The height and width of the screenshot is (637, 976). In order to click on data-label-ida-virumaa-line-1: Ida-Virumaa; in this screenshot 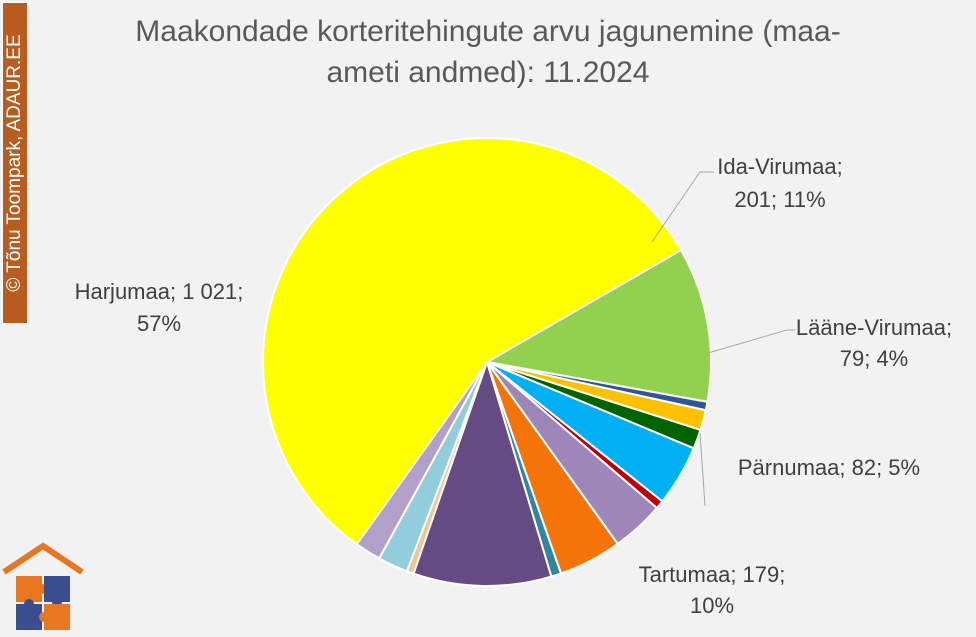, I will do `click(780, 166)`.